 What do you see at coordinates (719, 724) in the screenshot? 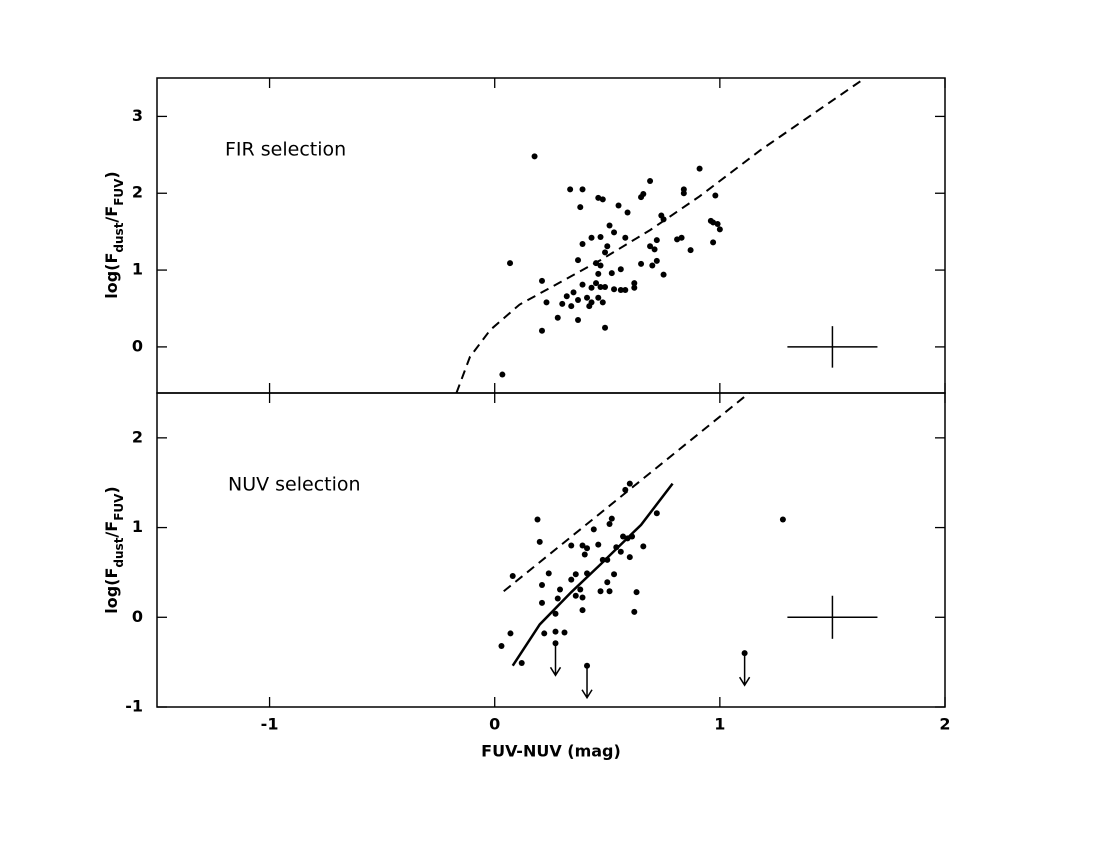
I see `x-tick-label: 1` at bounding box center [719, 724].